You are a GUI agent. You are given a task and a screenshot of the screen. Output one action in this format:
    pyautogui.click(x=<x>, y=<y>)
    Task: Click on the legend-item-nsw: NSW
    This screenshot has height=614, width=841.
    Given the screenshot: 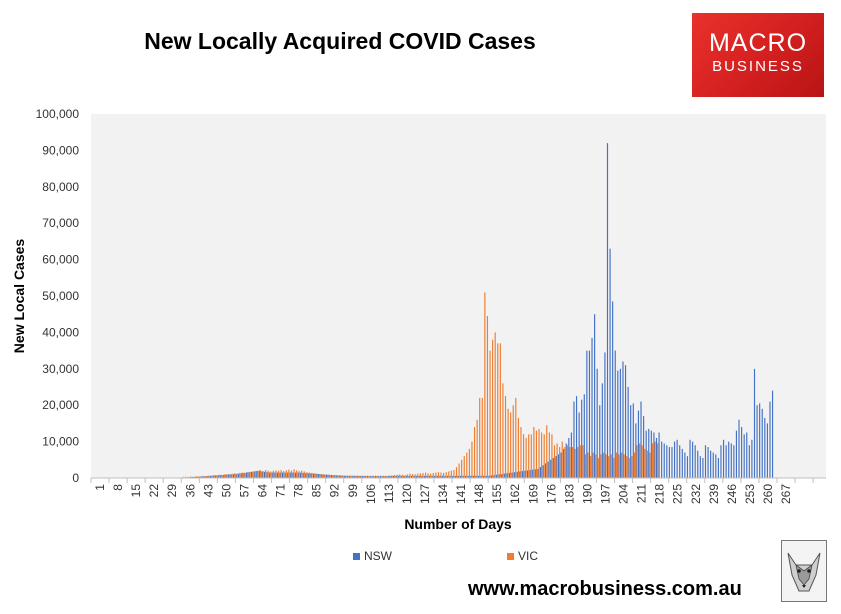 What is the action you would take?
    pyautogui.click(x=372, y=556)
    